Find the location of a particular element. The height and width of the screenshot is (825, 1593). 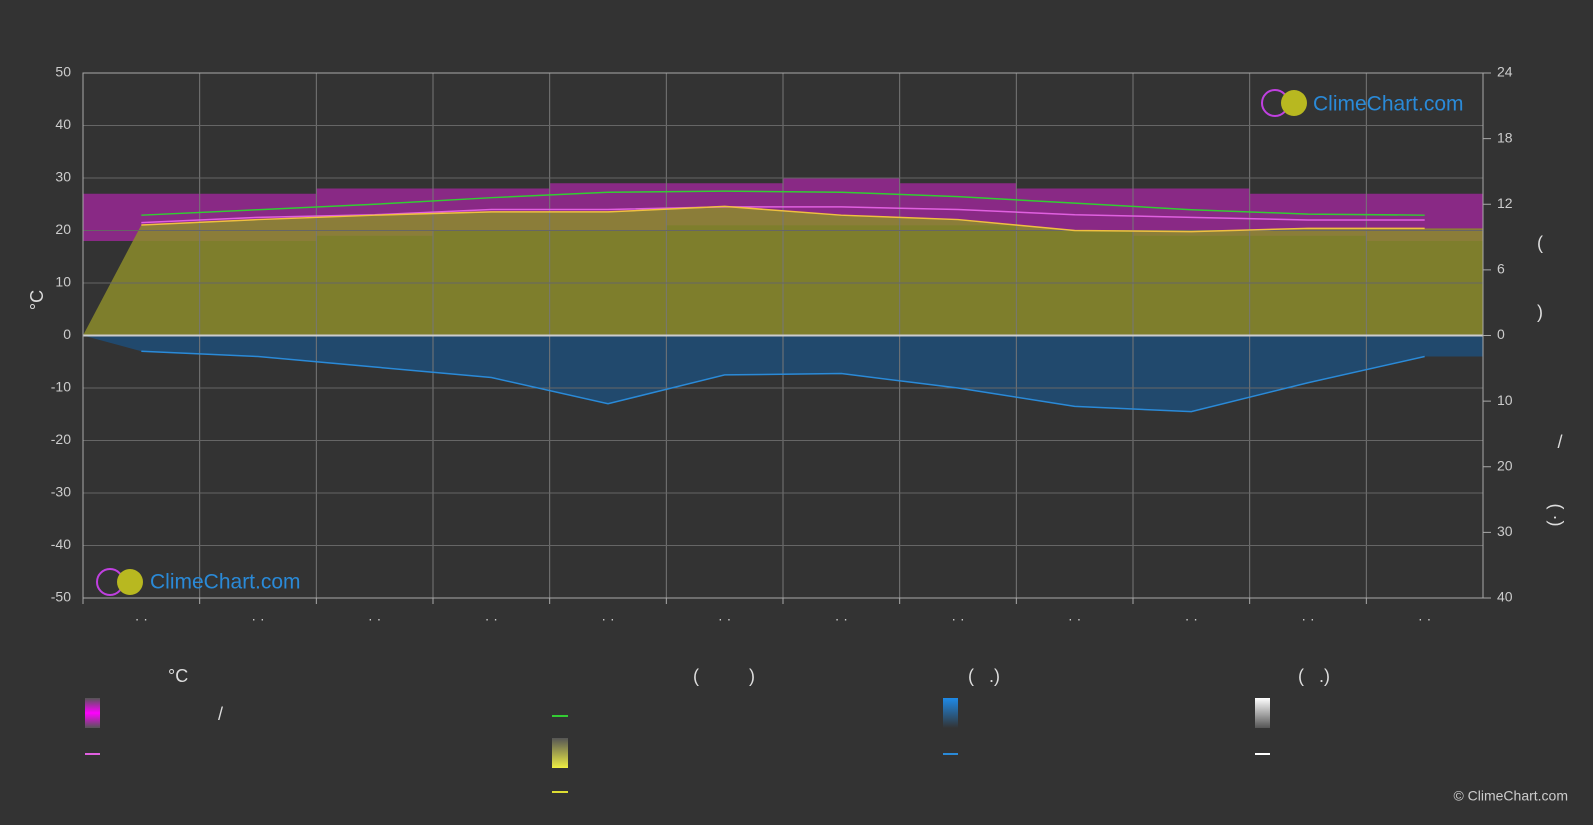

y2-tick-label: 18 is located at coordinates (1505, 137).